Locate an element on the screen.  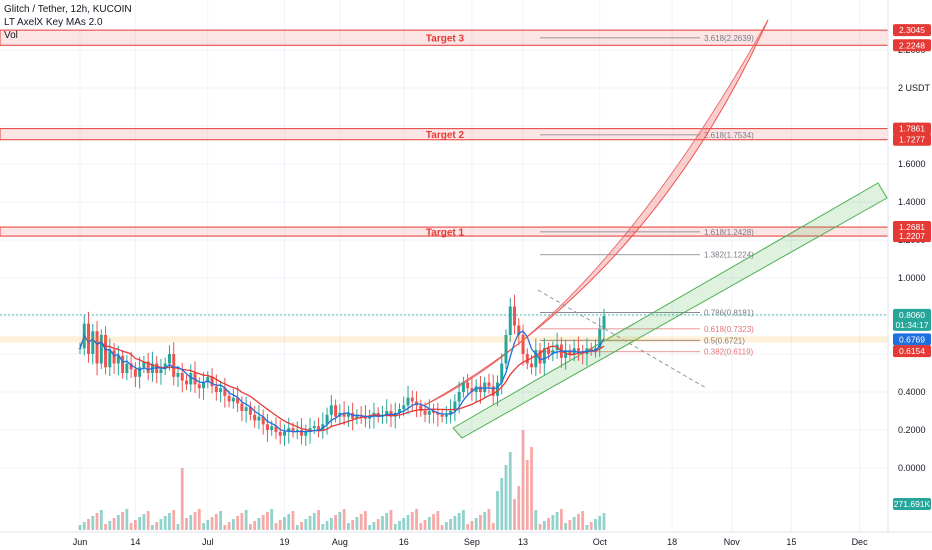
volume-bars is located at coordinates (342, 480).